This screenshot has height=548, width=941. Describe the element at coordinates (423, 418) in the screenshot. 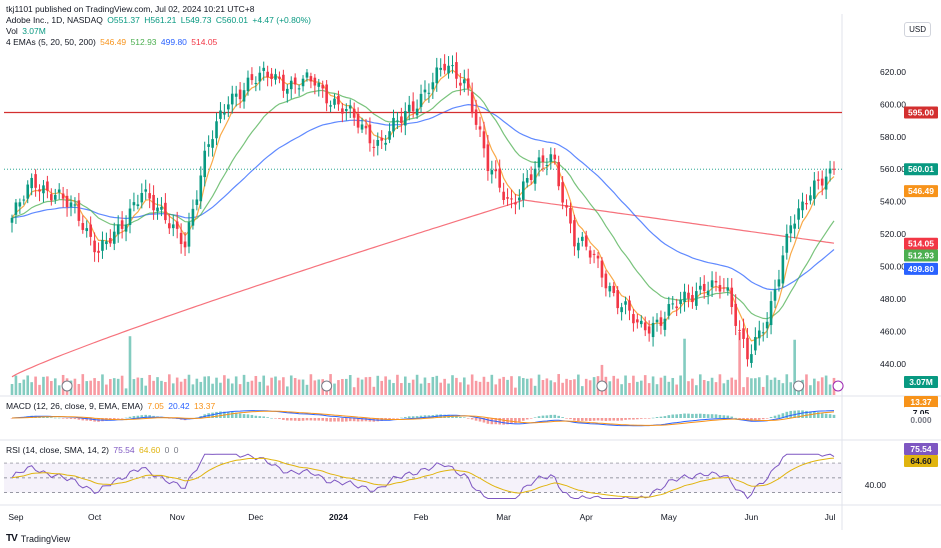

I see `macd-signal-line` at that location.